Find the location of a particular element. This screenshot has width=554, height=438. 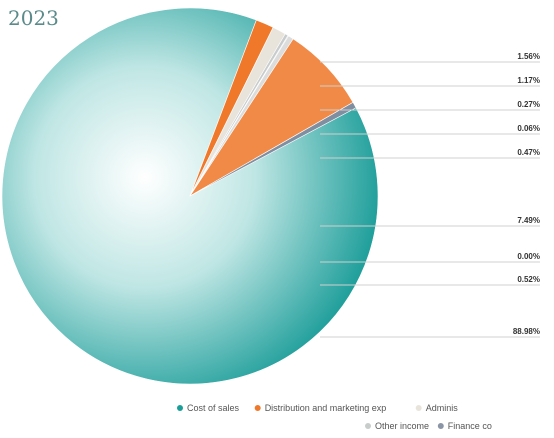

data-label: 0.06% is located at coordinates (528, 128).